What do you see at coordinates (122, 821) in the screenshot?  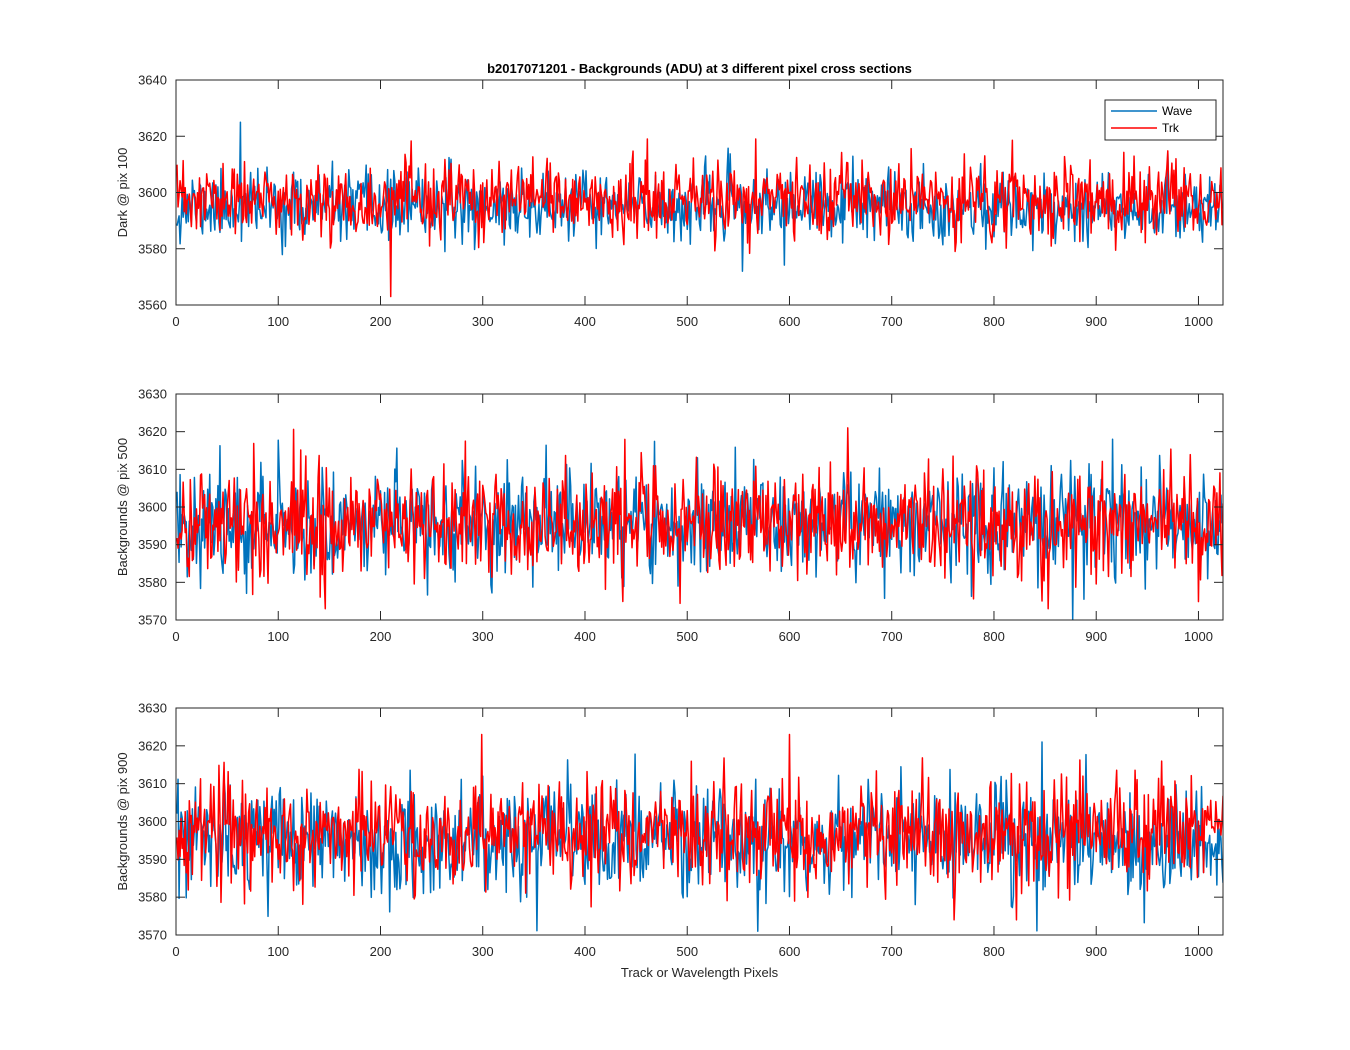 I see `y-axis-label: Backgrounds @ pix 900` at bounding box center [122, 821].